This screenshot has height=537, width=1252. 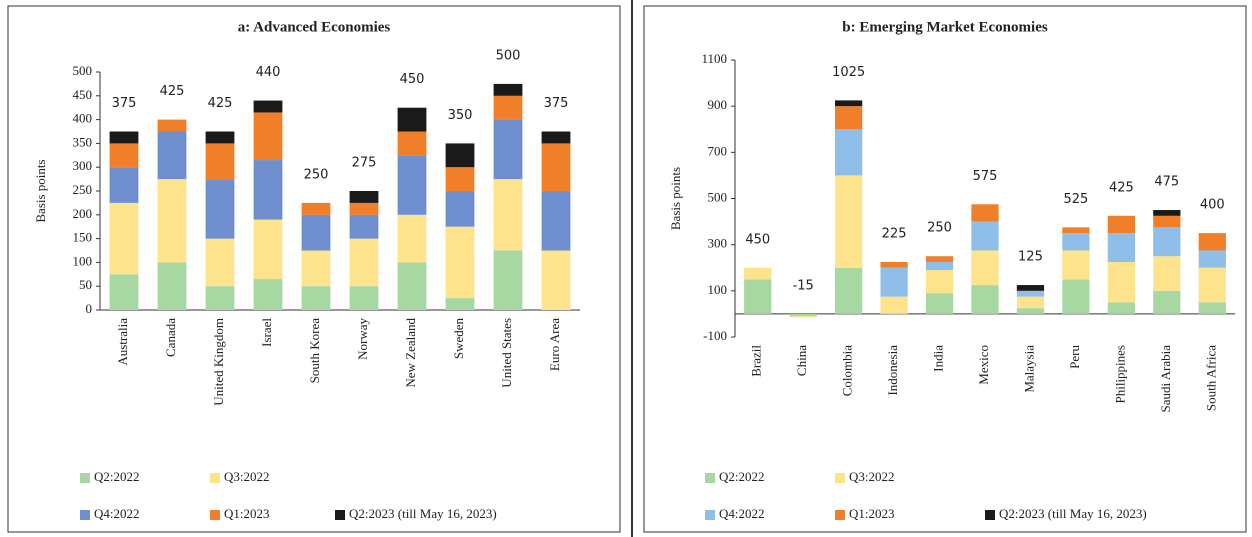 I want to click on y-tick-label: 0, so click(x=89, y=308).